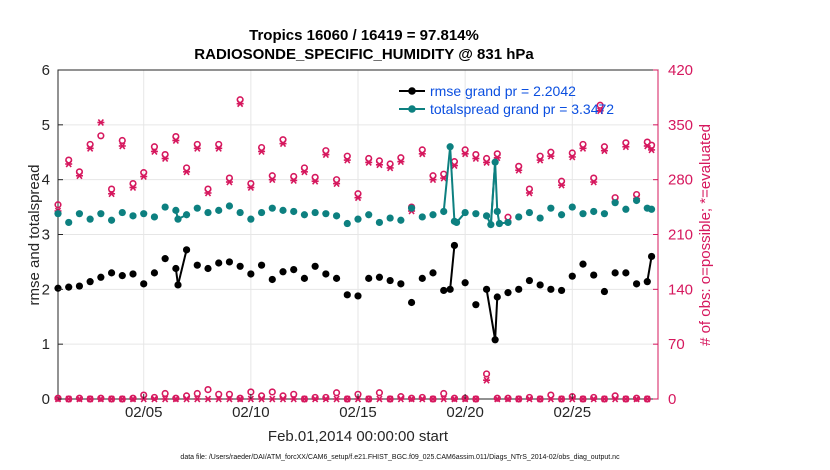 The width and height of the screenshot is (830, 470). What do you see at coordinates (522, 109) in the screenshot?
I see `legend-totalspread-label: totalspread grand pr = 3.3472` at bounding box center [522, 109].